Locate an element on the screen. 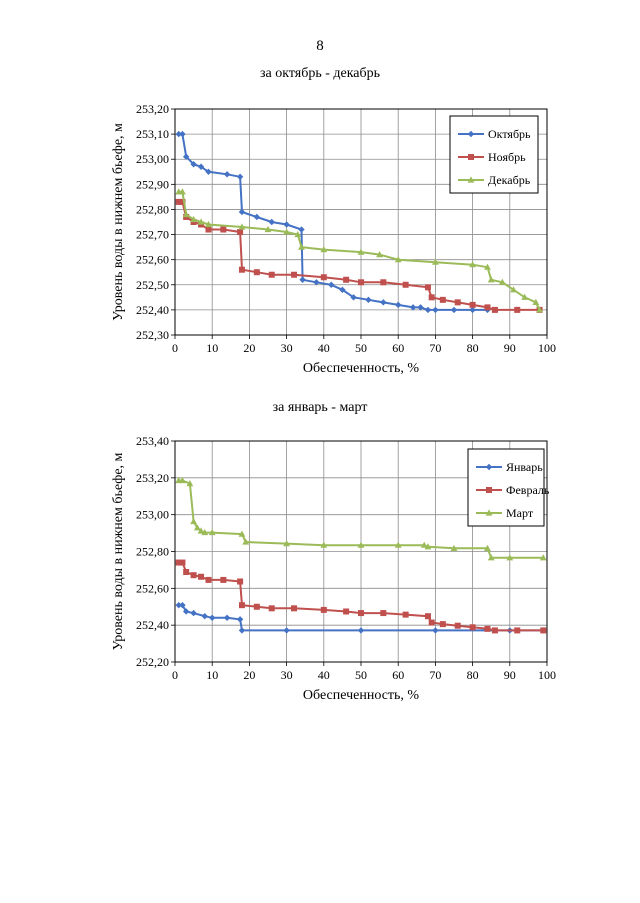  chart-2-y-axis-title: Уровень воды в нижнем бьефе, м is located at coordinates (118, 551).